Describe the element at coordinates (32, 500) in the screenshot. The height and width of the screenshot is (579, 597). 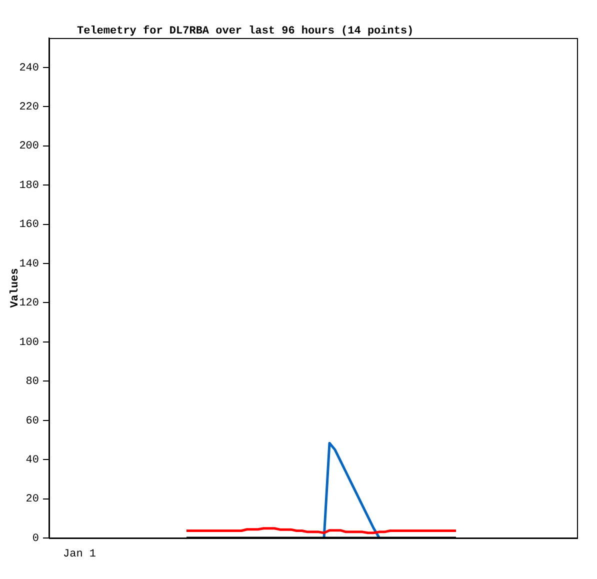
I see `y-tick-label: 20` at that location.